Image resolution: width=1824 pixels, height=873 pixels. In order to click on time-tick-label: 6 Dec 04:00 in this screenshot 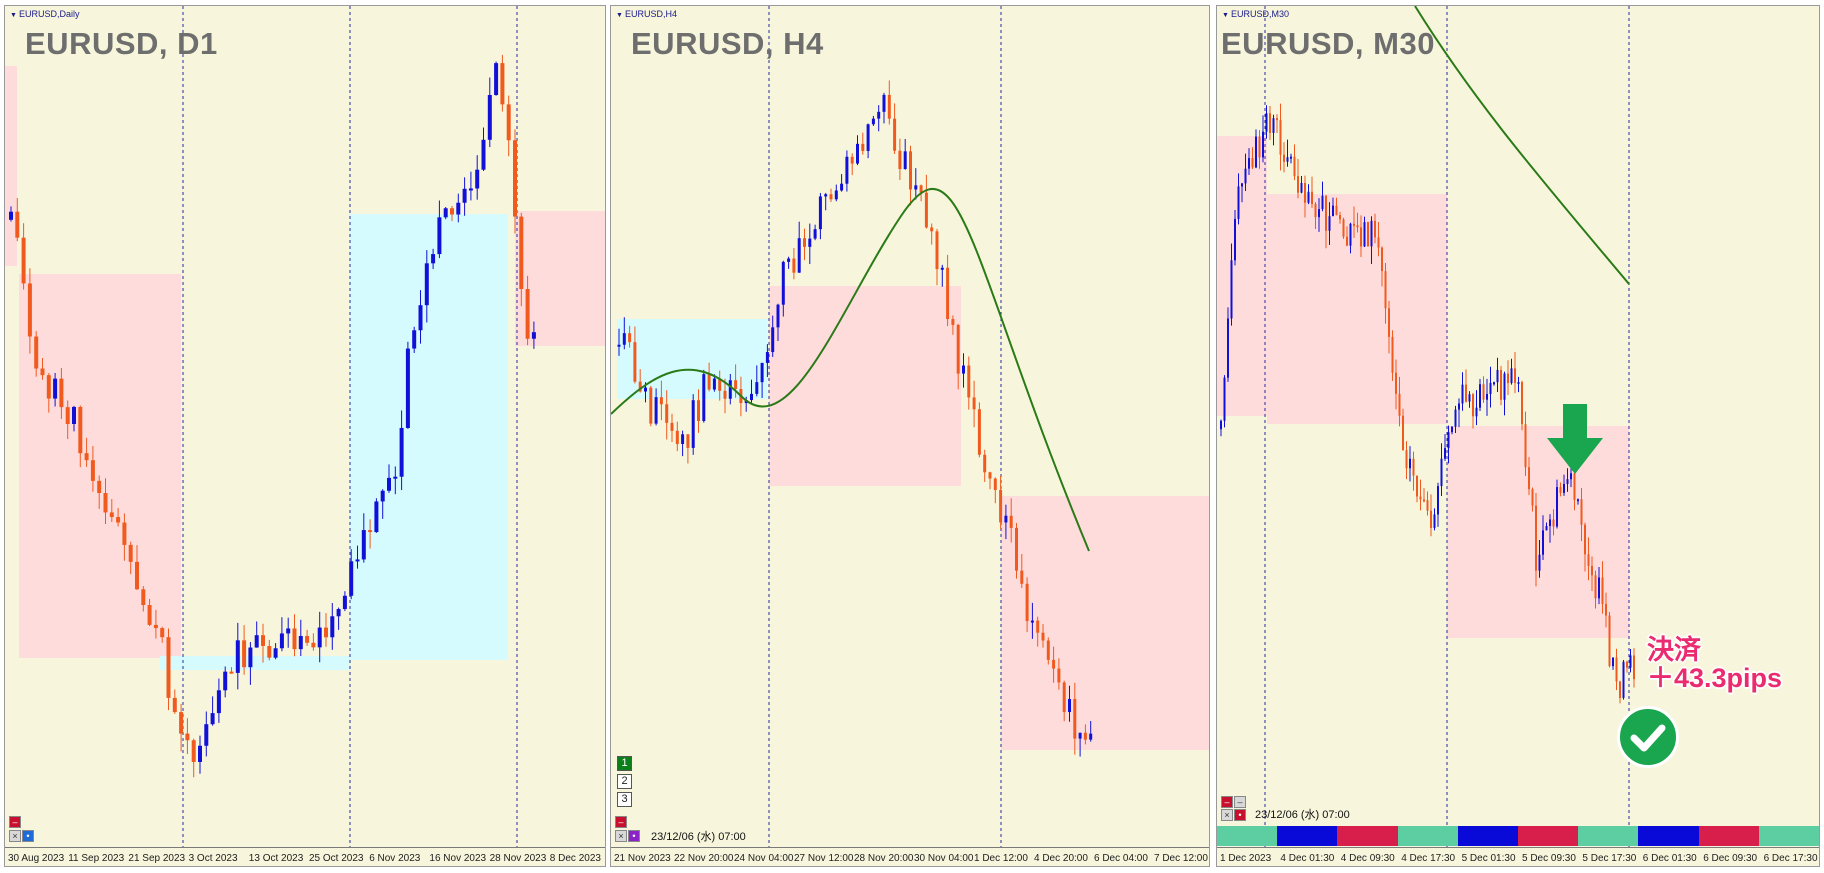, I will do `click(1121, 858)`.